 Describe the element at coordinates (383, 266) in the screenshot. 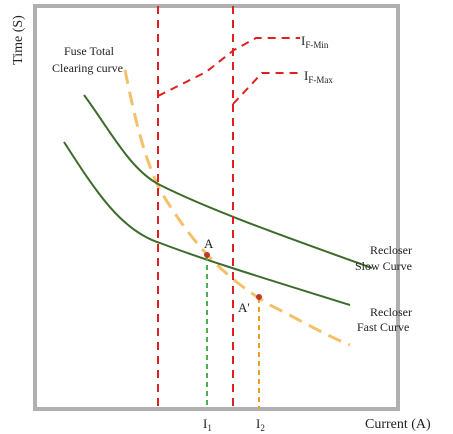

I see `recloser-slow-label-line2: Slow Curve` at that location.